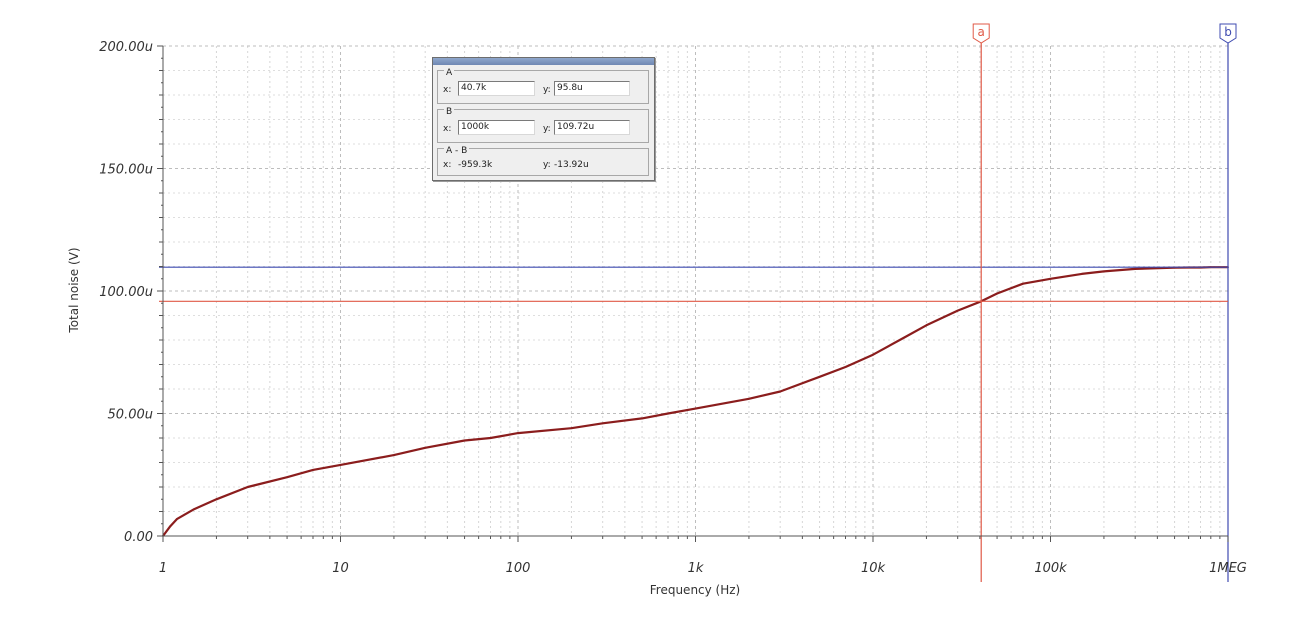 The image size is (1310, 626). Describe the element at coordinates (1228, 568) in the screenshot. I see `x-tick-label: 1MEG` at that location.